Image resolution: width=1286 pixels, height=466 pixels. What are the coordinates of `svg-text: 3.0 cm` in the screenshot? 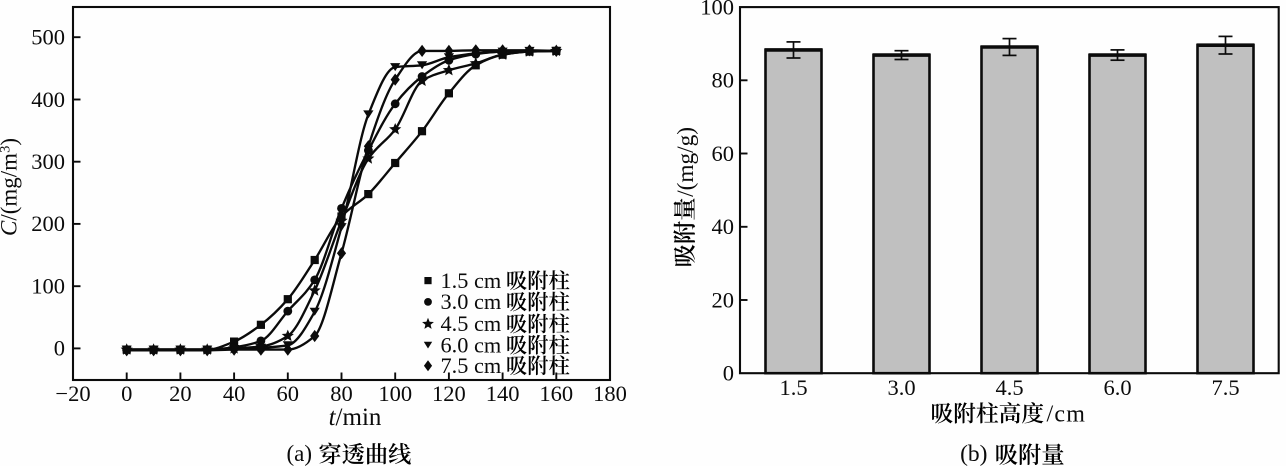 It's located at (471, 301).